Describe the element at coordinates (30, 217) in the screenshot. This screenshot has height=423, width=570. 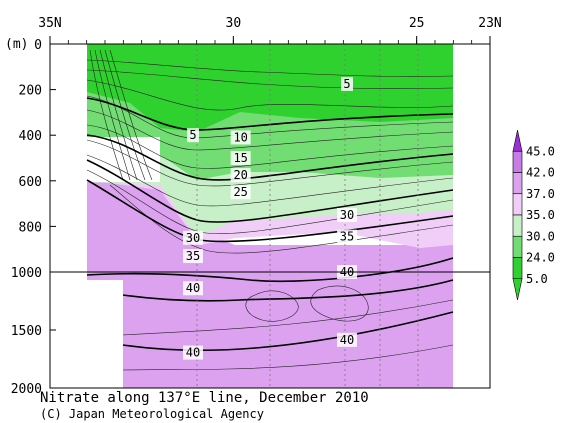
I see `y-axis: (m) 0 200 400 600 800 1000 1500 2000` at that location.